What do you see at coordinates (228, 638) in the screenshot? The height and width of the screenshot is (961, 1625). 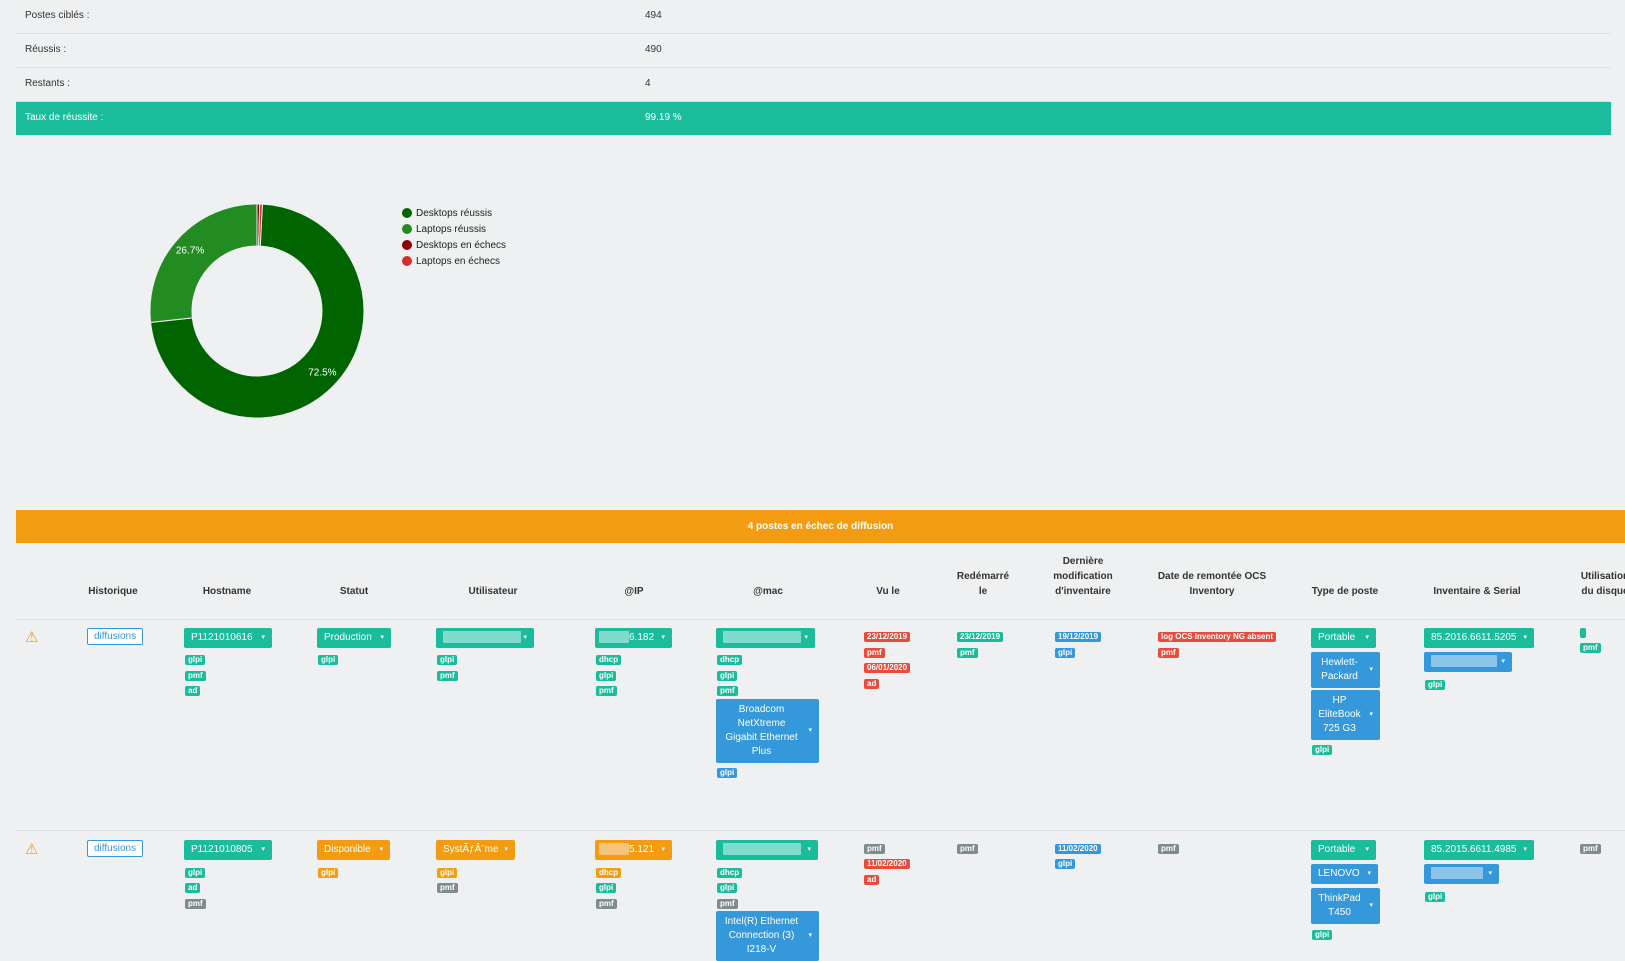 I see `hostname-dropdown: P1121010616 ▾` at bounding box center [228, 638].